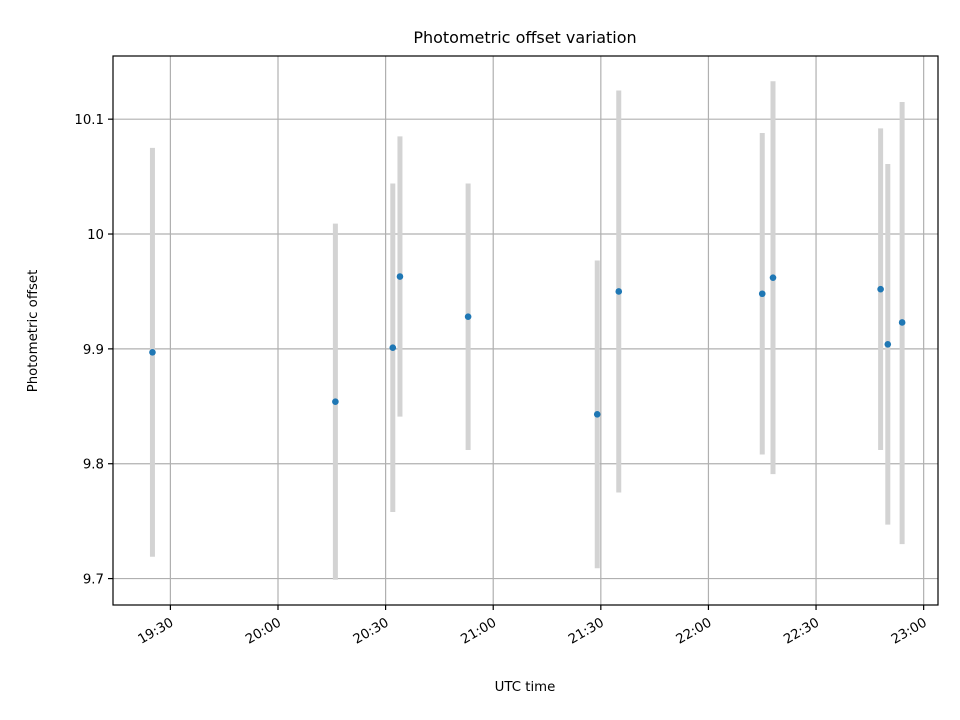  I want to click on y-axis-ticks: 9.7 9.8 9.9 10 10.1, so click(93, 350).